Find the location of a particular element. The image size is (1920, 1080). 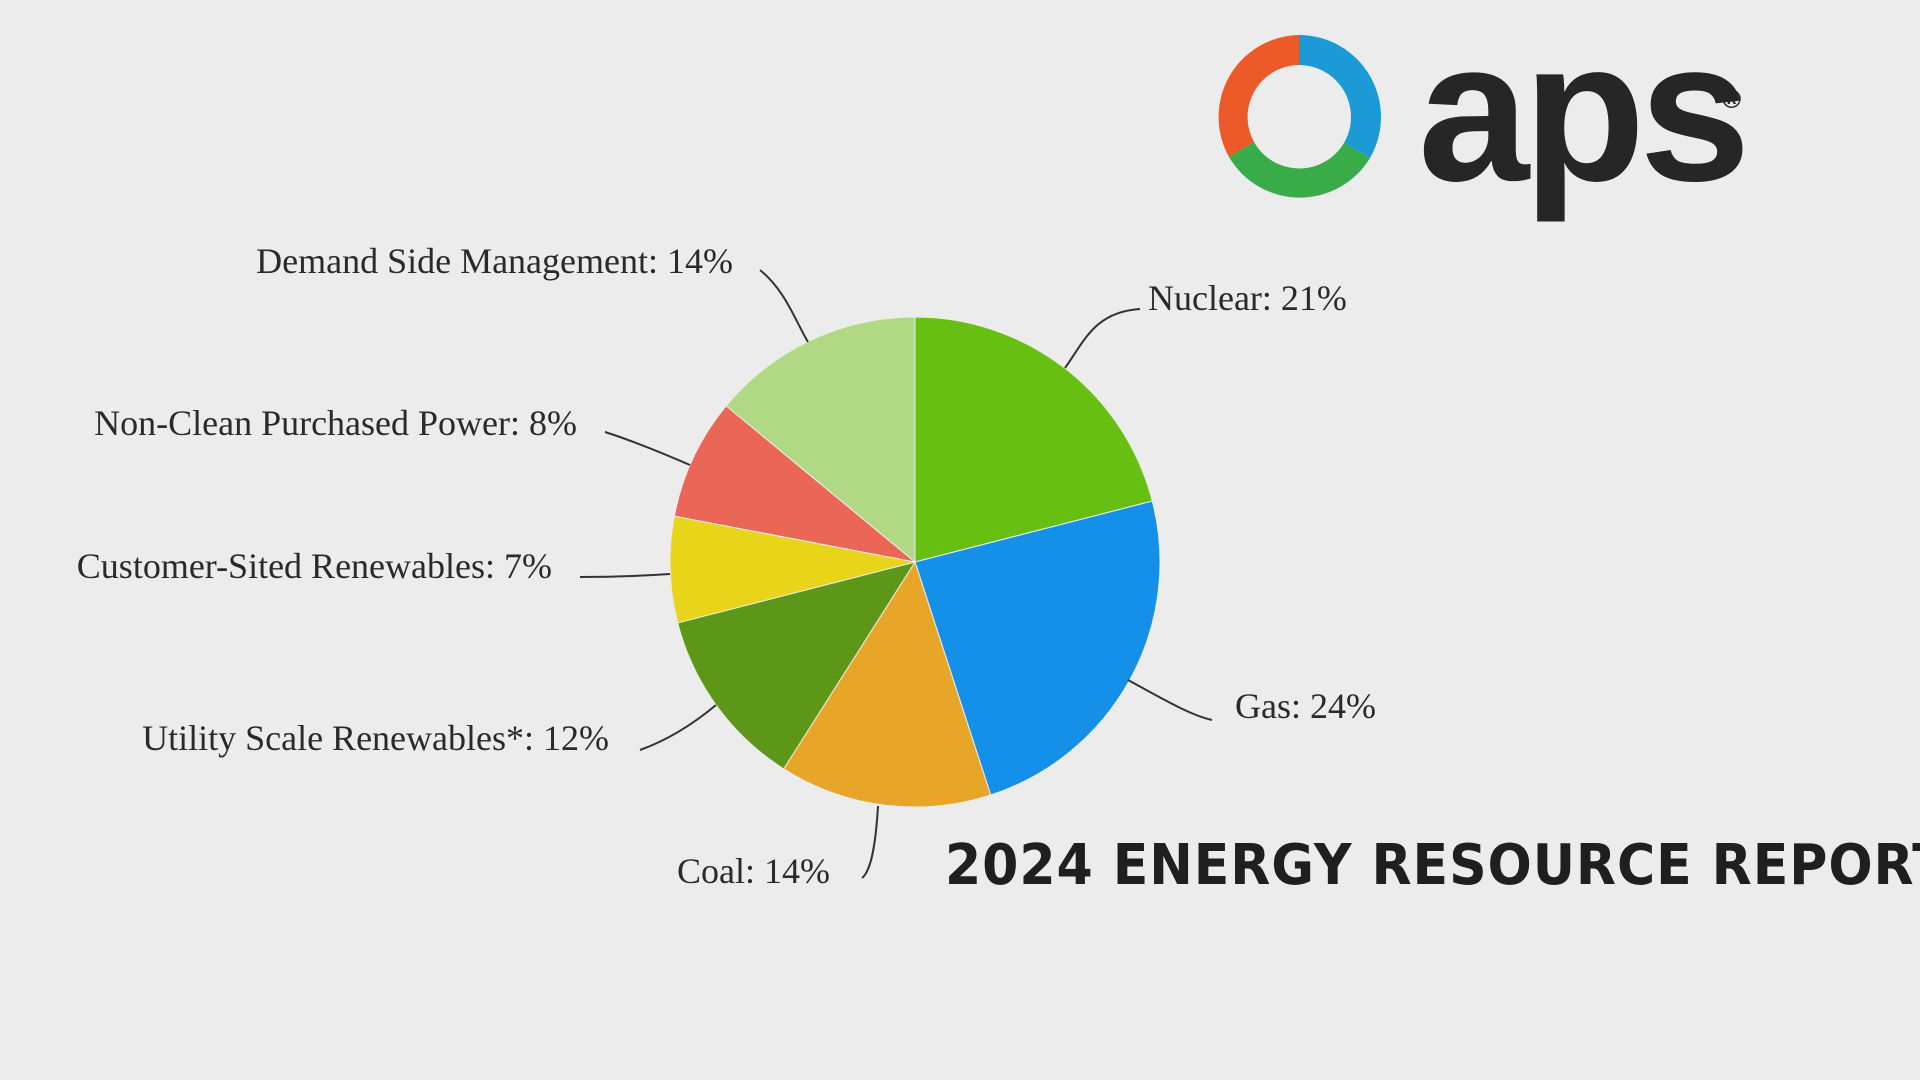

logo-arc-red-orange is located at coordinates (1258, 96).